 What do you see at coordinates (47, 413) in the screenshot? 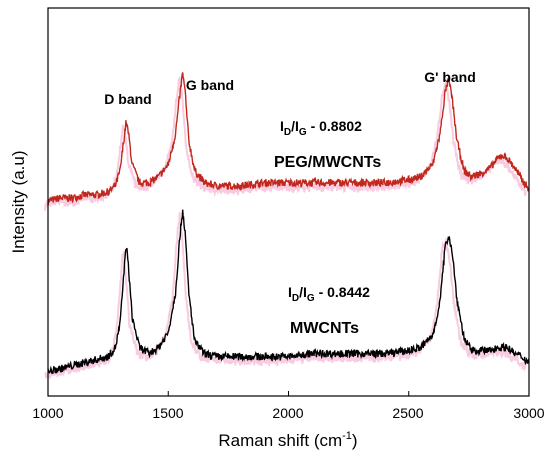
I see `x-tick-label: 1000` at bounding box center [47, 413].